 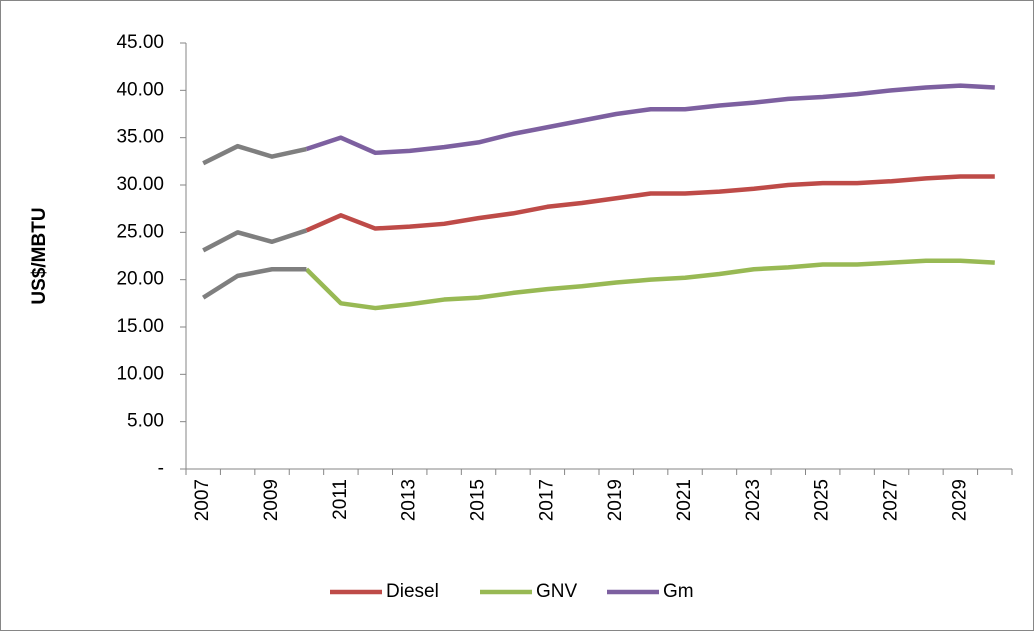 I want to click on y-tick-label: 35.00, so click(x=140, y=137).